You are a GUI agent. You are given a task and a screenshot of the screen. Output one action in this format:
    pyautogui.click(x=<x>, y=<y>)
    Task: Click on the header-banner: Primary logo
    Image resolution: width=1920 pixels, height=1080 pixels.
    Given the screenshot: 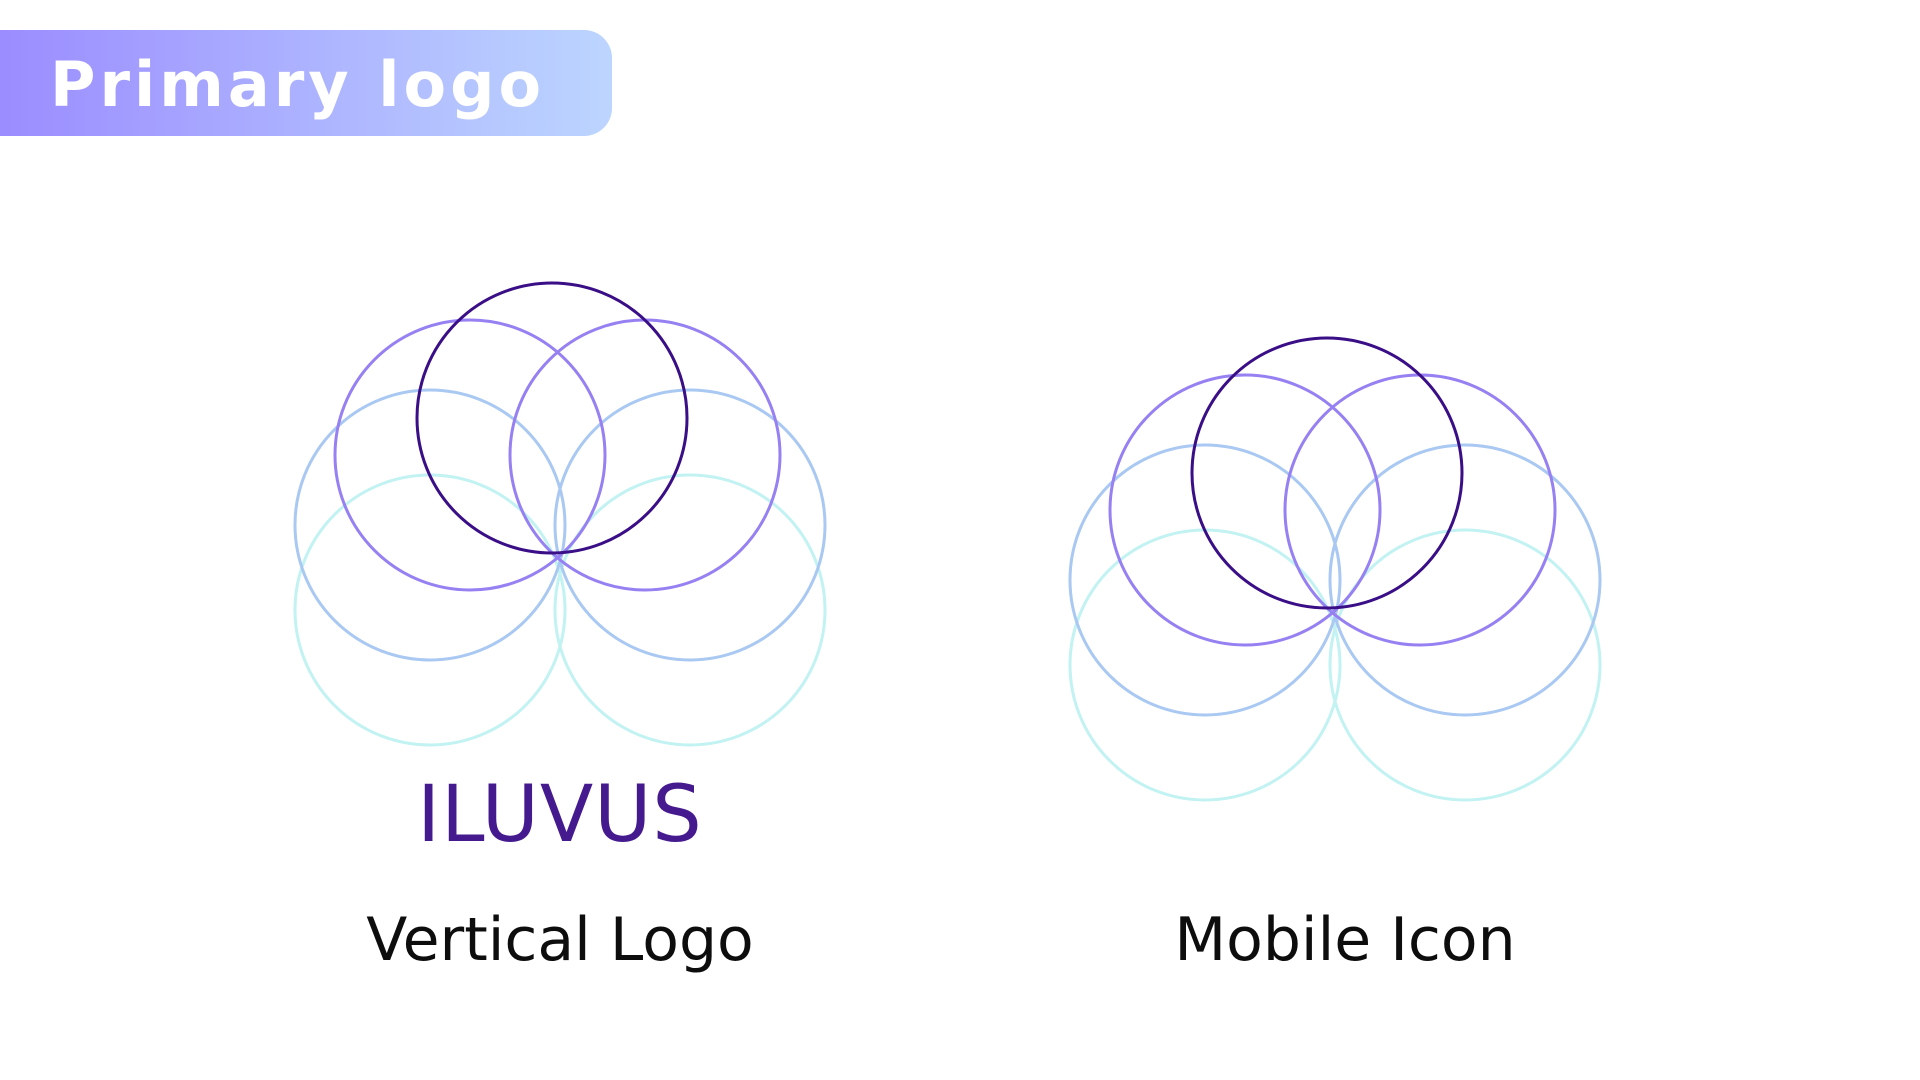 What is the action you would take?
    pyautogui.click(x=306, y=83)
    